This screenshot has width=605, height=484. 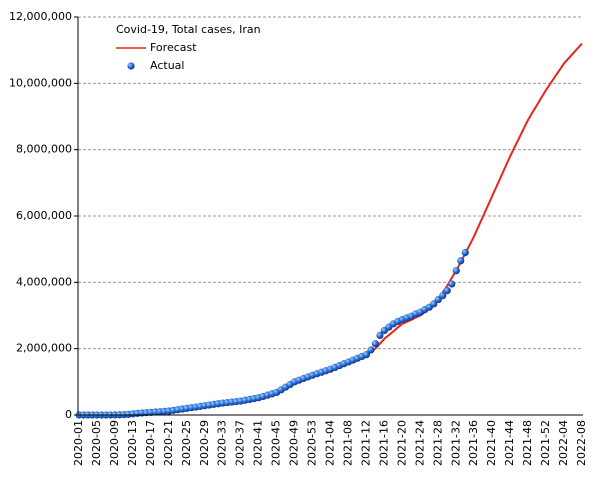 I want to click on x-tick-label: 2020-13, so click(x=132, y=443).